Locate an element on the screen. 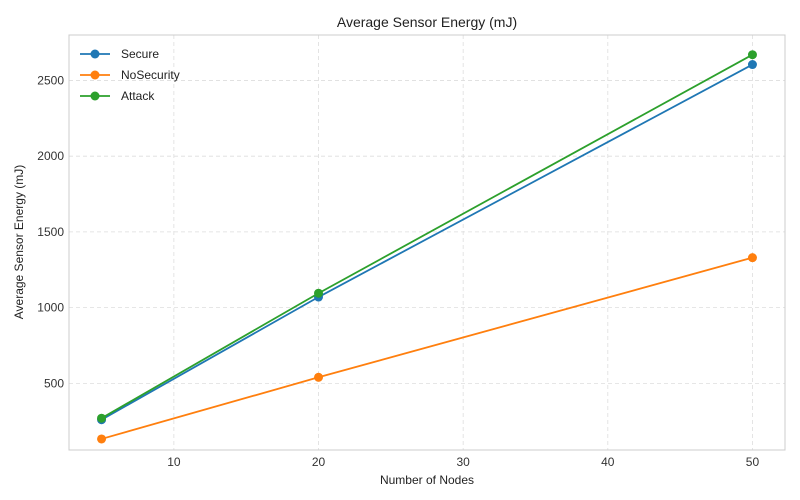 The width and height of the screenshot is (800, 500). legend-item-nosecurity: NoSecurity is located at coordinates (130, 75).